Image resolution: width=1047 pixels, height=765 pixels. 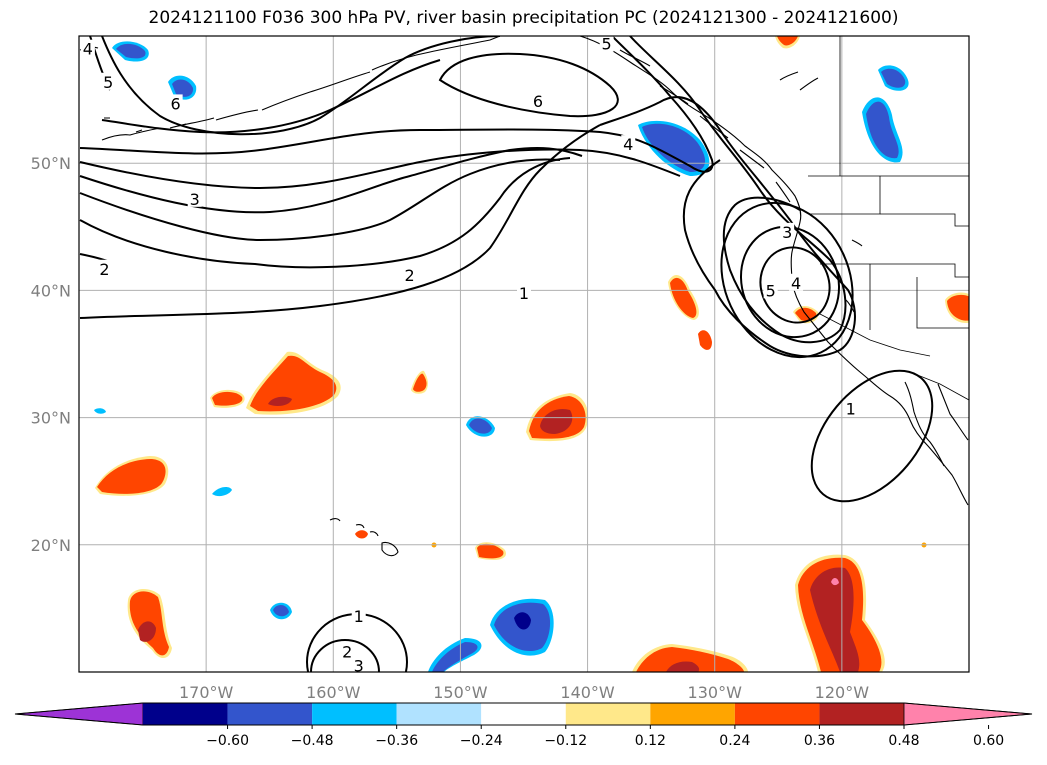 What do you see at coordinates (206, 692) in the screenshot?
I see `lon-tick-label: 170°W` at bounding box center [206, 692].